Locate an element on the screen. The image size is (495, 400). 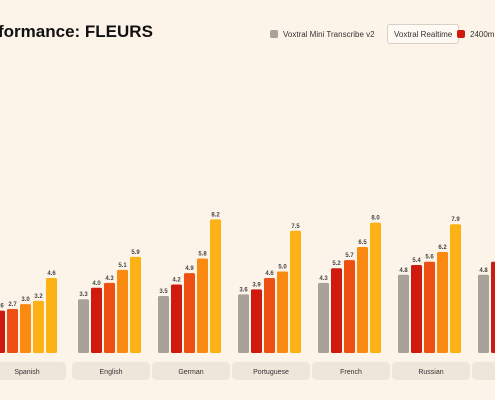
bar-value-label: 5.1 is located at coordinates (122, 266).